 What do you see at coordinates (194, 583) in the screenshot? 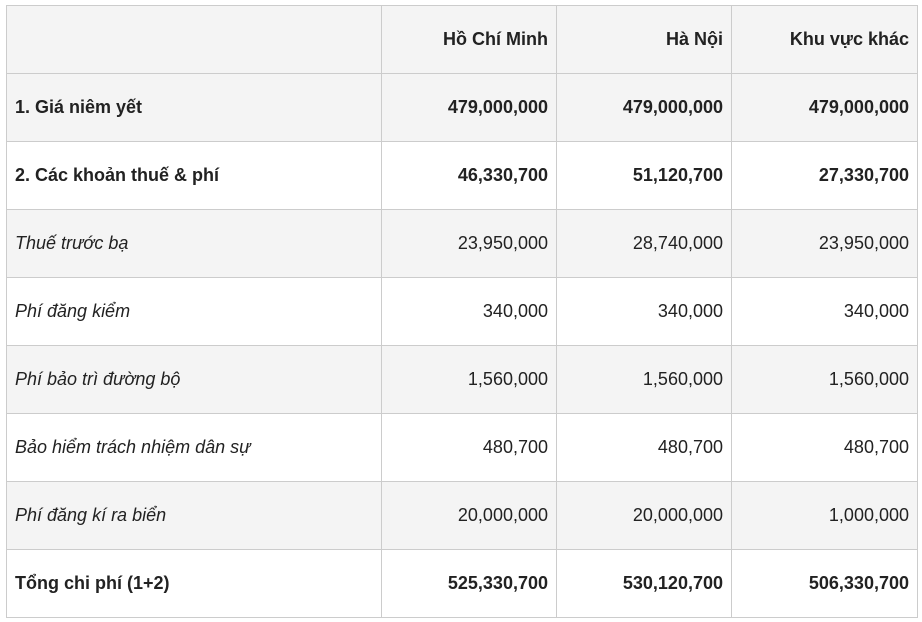
I see `cell: Tổng chi phí (1+2)` at bounding box center [194, 583].